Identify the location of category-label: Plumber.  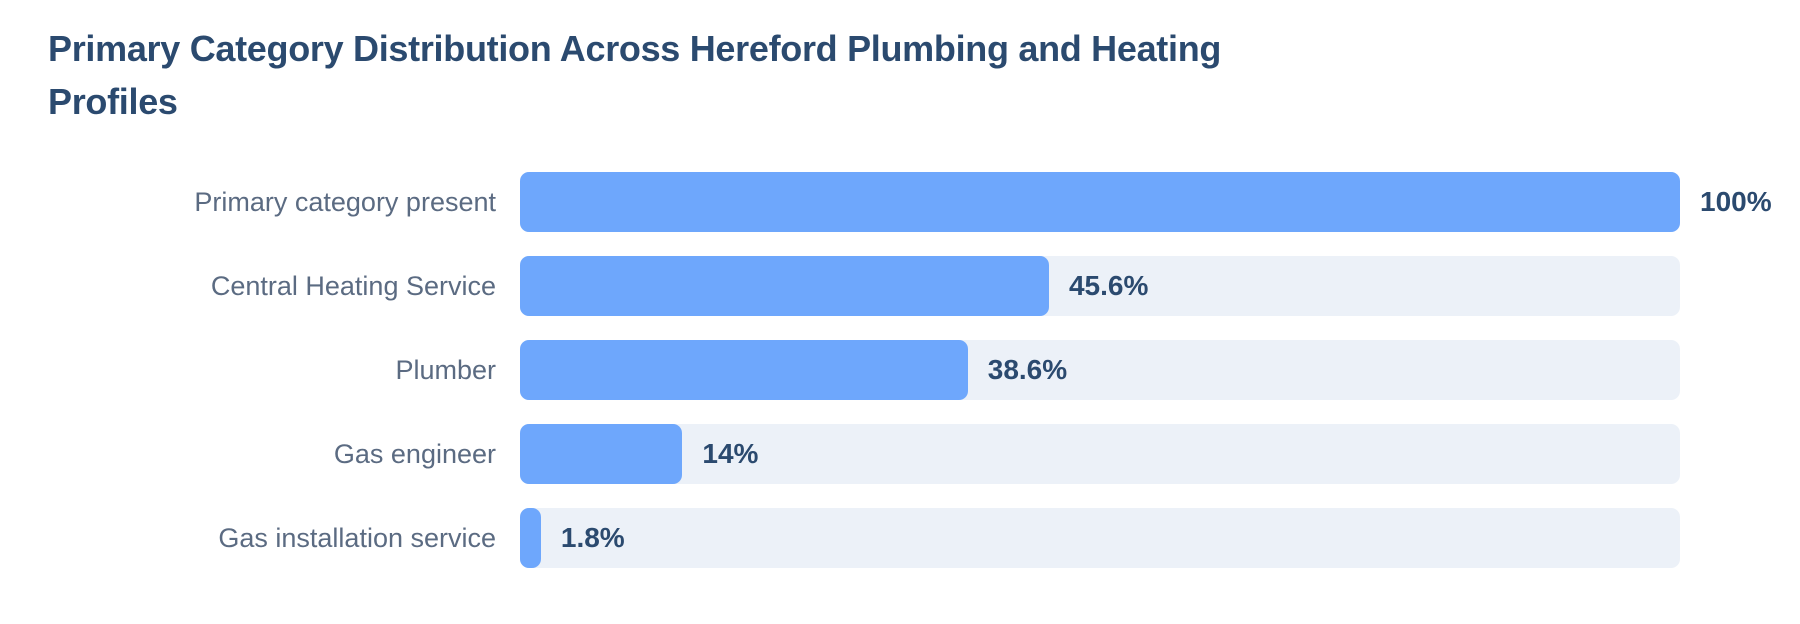
(445, 370).